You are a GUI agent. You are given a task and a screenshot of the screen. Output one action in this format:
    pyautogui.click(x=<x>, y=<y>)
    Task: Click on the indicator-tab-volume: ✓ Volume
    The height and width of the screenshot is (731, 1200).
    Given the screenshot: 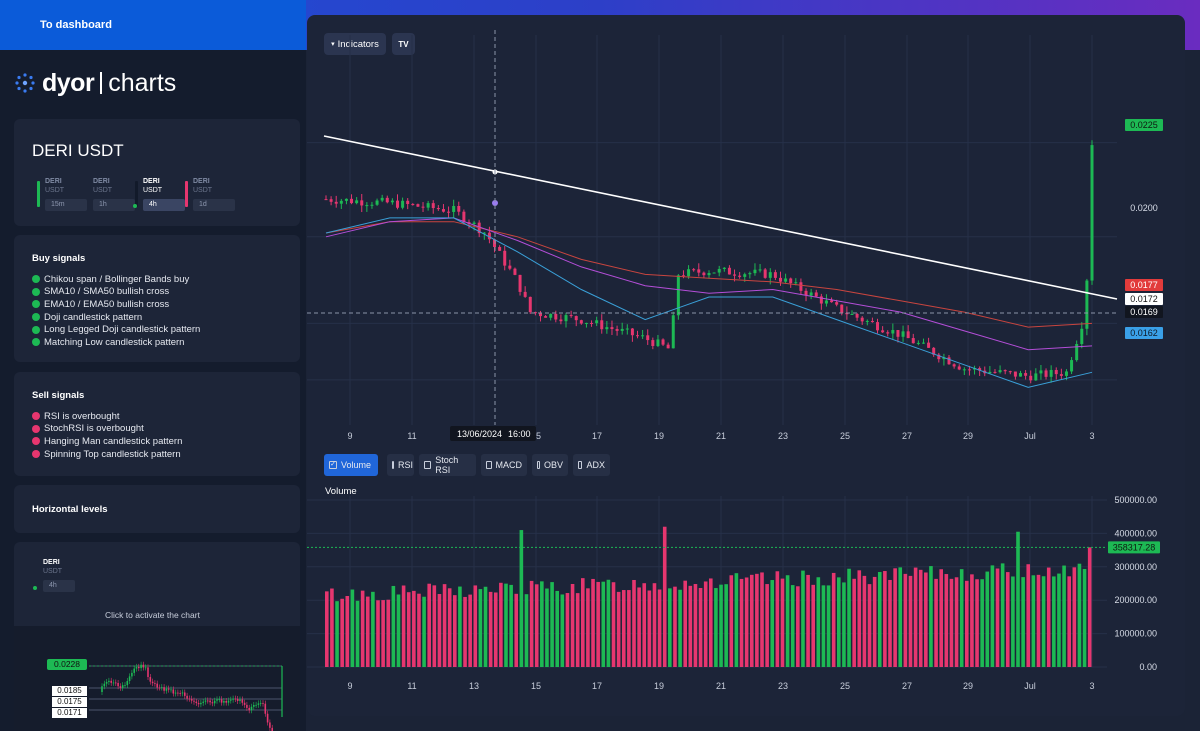 What is the action you would take?
    pyautogui.click(x=351, y=465)
    